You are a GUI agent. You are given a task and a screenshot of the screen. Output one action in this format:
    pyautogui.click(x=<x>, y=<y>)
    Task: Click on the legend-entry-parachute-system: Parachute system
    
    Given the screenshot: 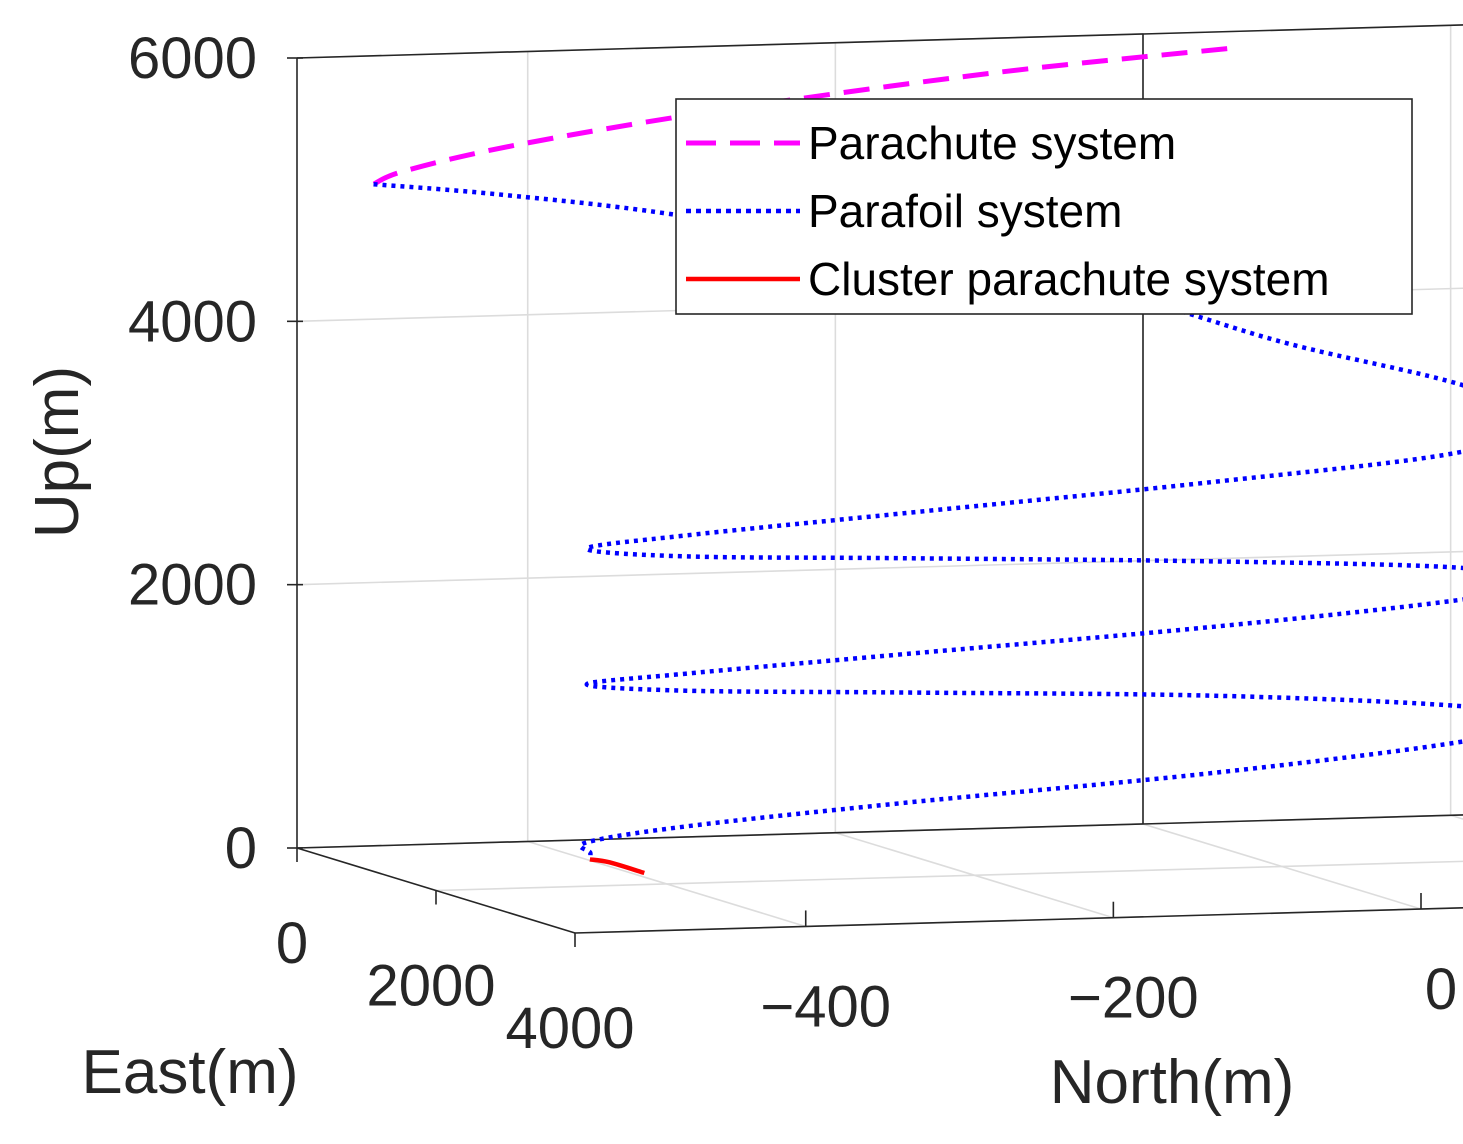 What is the action you would take?
    pyautogui.click(x=992, y=143)
    